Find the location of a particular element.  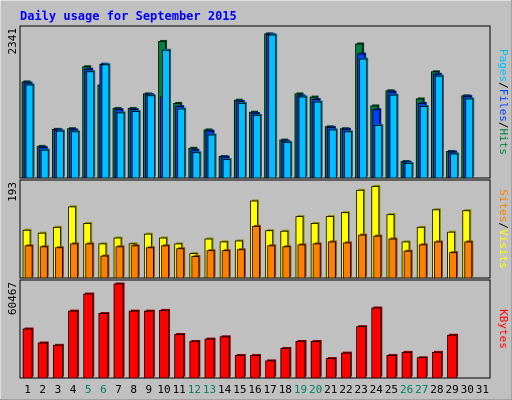

x-tick-label: 2 is located at coordinates (42, 389).